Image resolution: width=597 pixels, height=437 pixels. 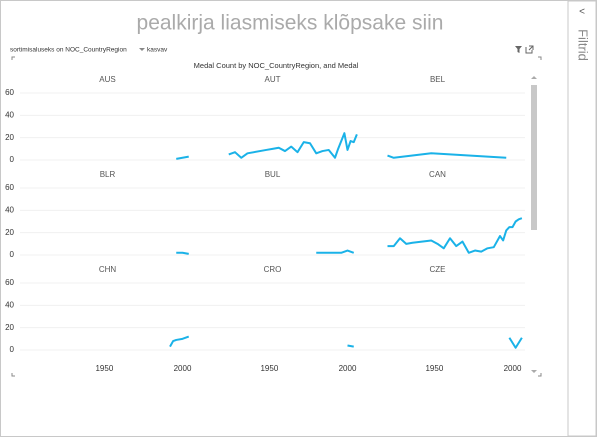 What do you see at coordinates (108, 174) in the screenshot?
I see `panel-title: BLR` at bounding box center [108, 174].